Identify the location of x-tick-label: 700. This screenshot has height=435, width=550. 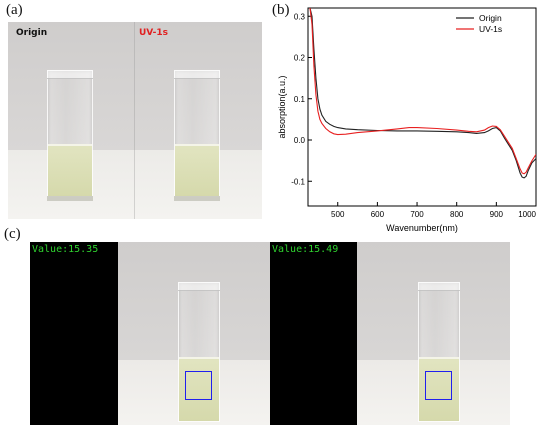
(417, 214).